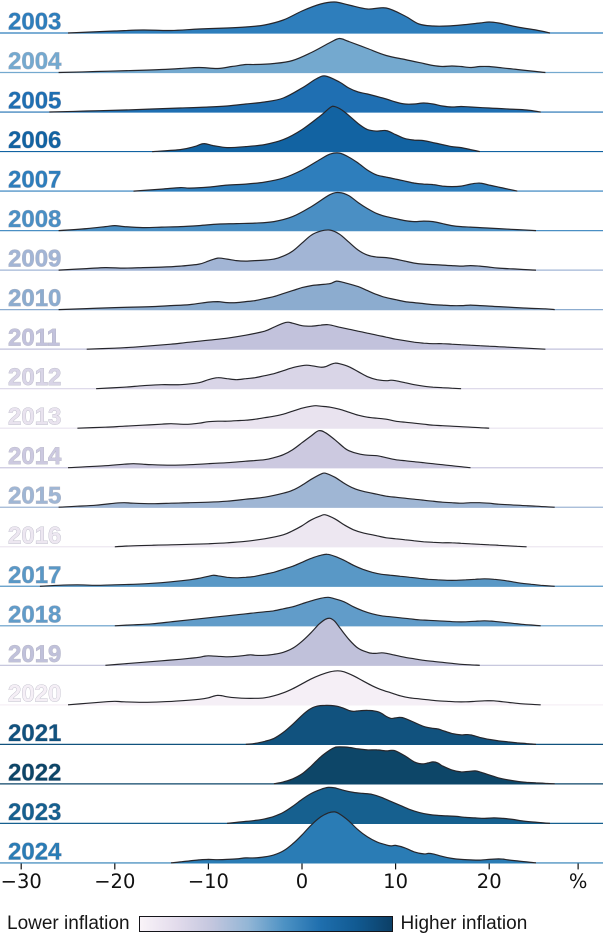 The image size is (603, 939). I want to click on density-outline-2003, so click(309, 17).